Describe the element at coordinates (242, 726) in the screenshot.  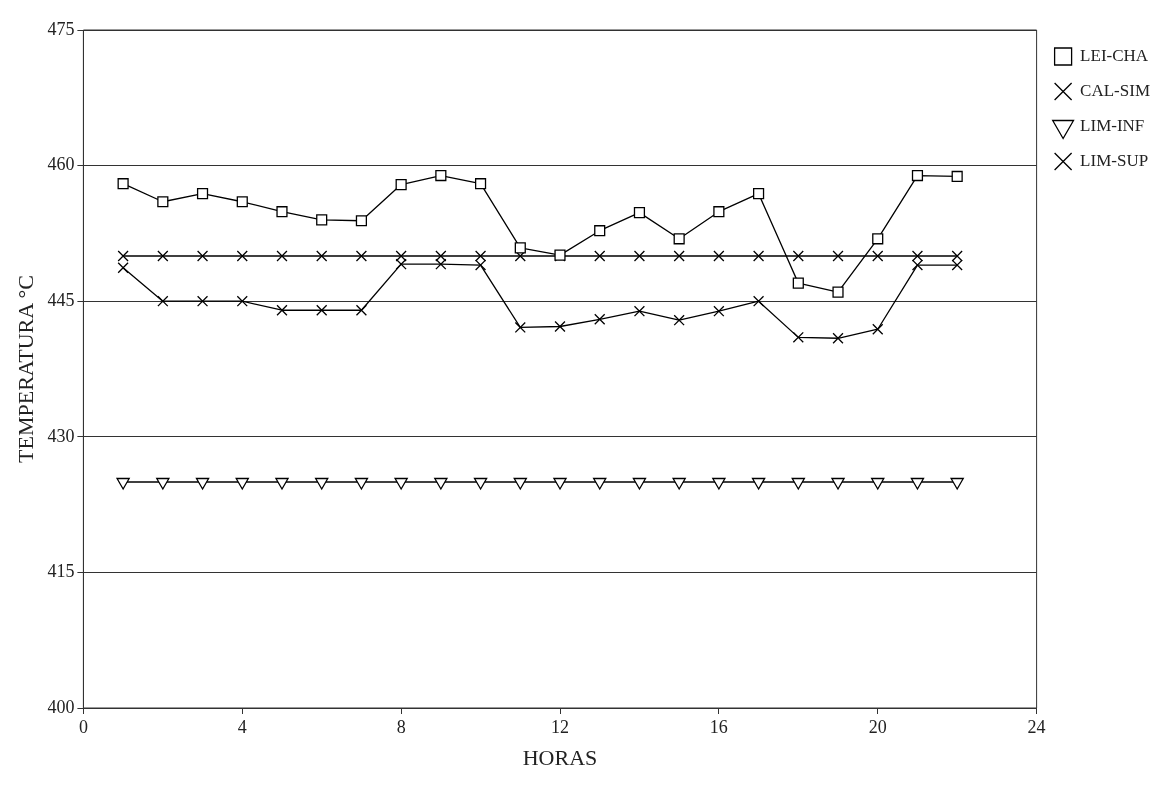
I see `x-tick-label: 4` at that location.